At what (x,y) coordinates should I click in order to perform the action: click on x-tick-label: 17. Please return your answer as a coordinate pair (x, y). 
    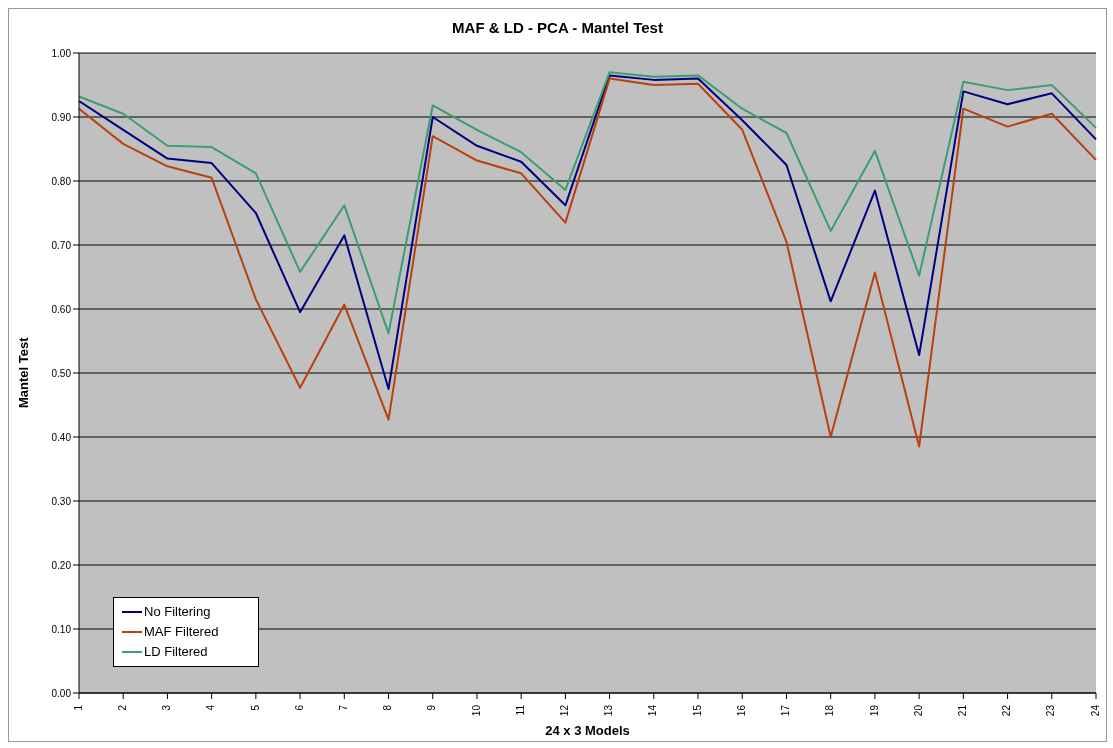
    Looking at the image, I should click on (786, 710).